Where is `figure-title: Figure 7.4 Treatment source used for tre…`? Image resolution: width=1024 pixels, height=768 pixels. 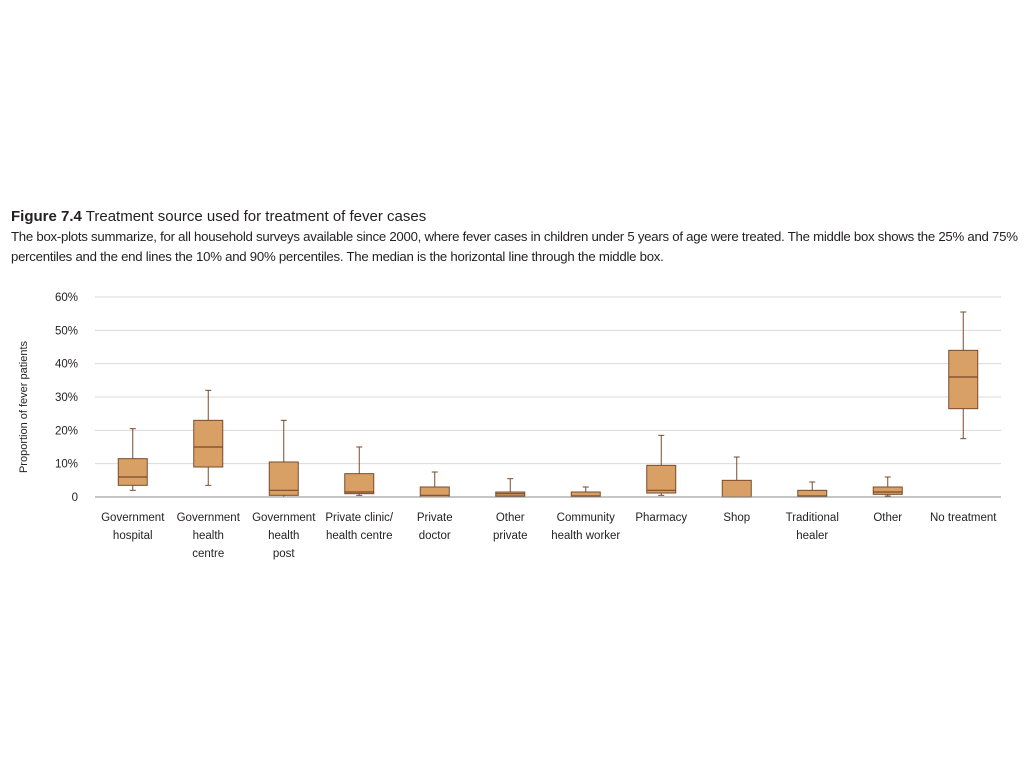
figure-title: Figure 7.4 Treatment source used for tre… is located at coordinates (516, 217).